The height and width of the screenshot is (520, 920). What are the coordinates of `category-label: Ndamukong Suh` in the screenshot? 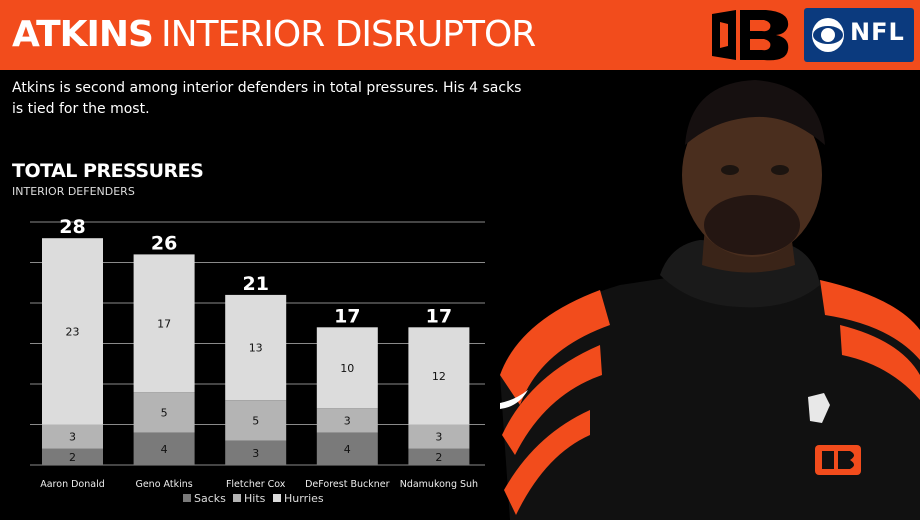 It's located at (439, 484).